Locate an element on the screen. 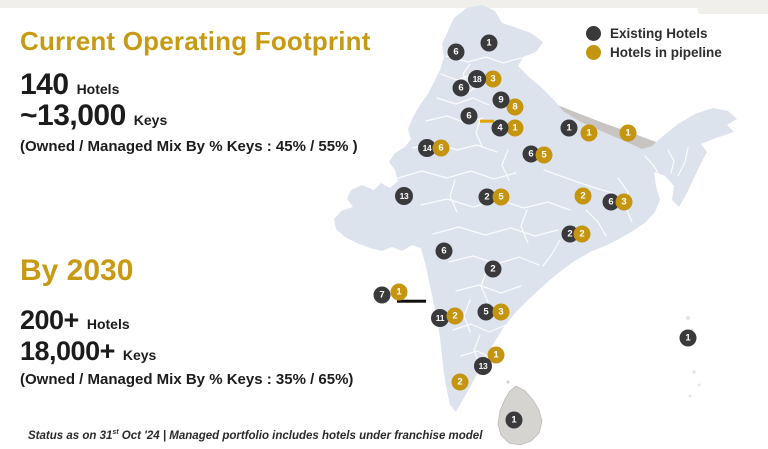 This screenshot has width=768, height=449. andaman-islands-dots is located at coordinates (693, 357).